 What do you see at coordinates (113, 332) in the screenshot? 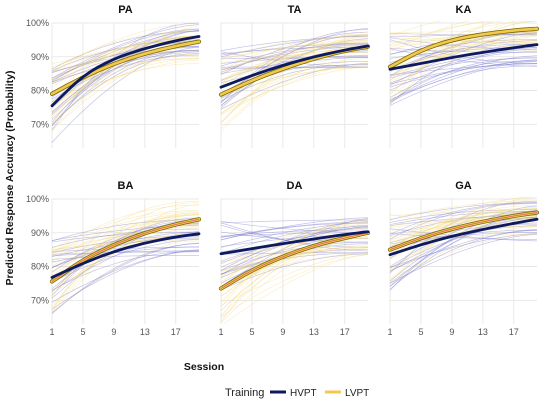
I see `x-tick-label: 9` at bounding box center [113, 332].